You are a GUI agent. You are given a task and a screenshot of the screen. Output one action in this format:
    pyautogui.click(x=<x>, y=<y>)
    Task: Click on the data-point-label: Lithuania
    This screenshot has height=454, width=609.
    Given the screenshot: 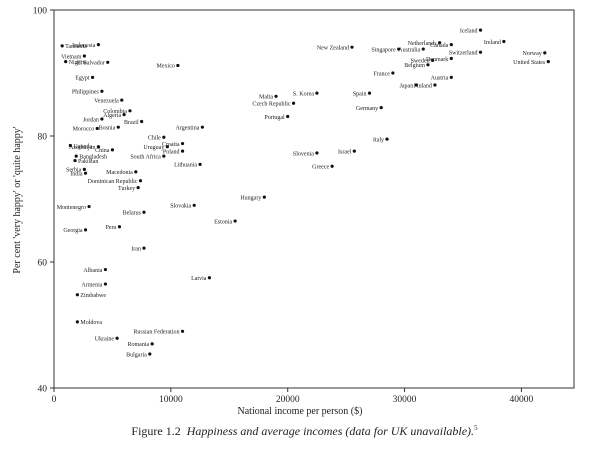 What is the action you would take?
    pyautogui.click(x=185, y=166)
    